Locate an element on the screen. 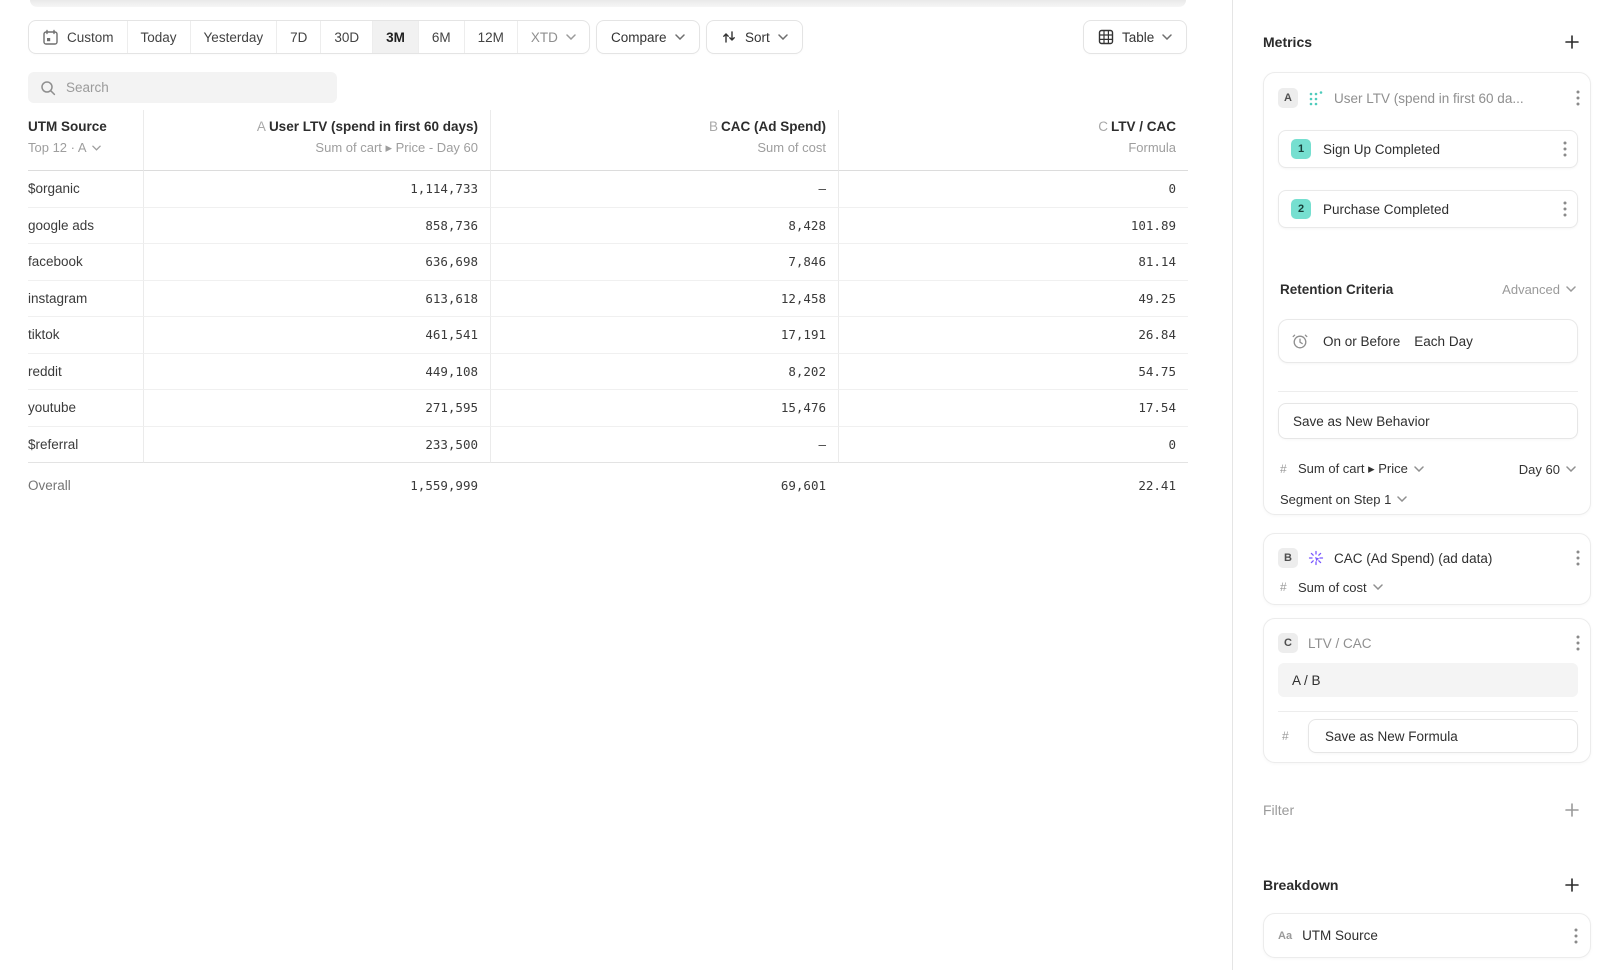 The height and width of the screenshot is (970, 1600). save-as-new-formula-button: Save as New Formula is located at coordinates (1443, 736).